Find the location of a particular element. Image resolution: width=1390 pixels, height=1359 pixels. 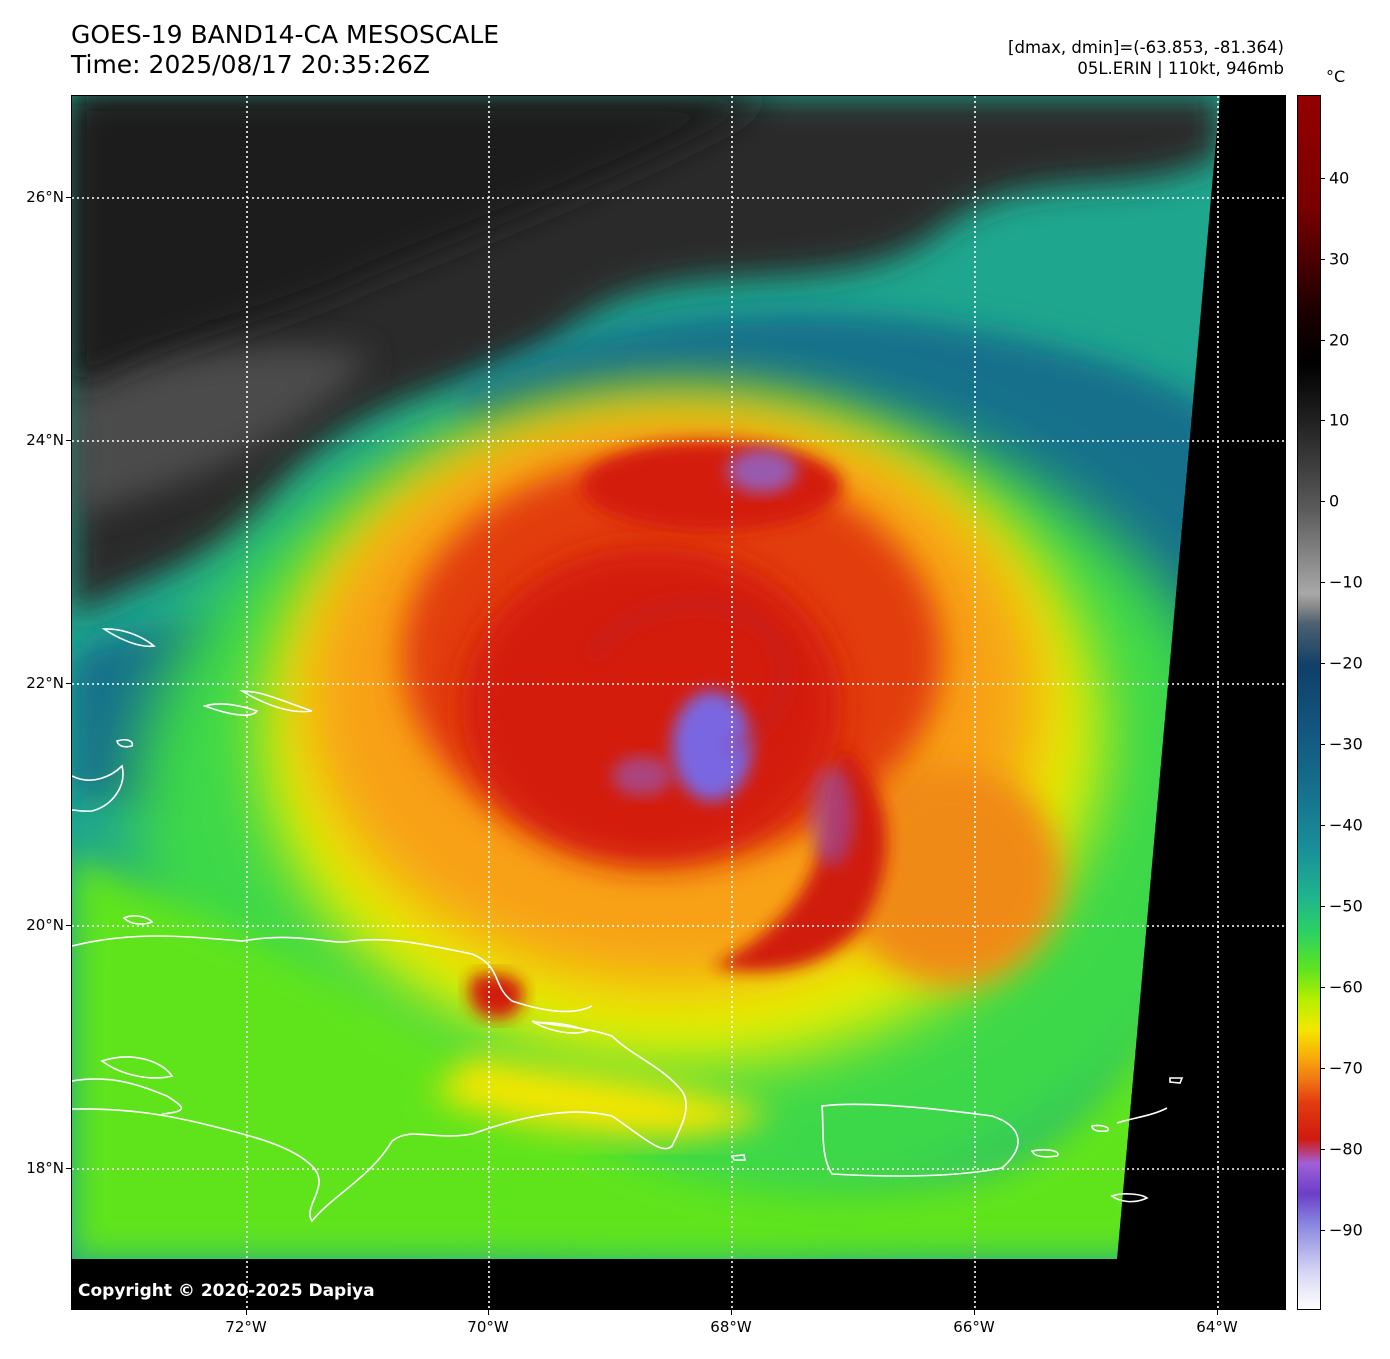

lat-label-24n: 24°N is located at coordinates (45, 440).